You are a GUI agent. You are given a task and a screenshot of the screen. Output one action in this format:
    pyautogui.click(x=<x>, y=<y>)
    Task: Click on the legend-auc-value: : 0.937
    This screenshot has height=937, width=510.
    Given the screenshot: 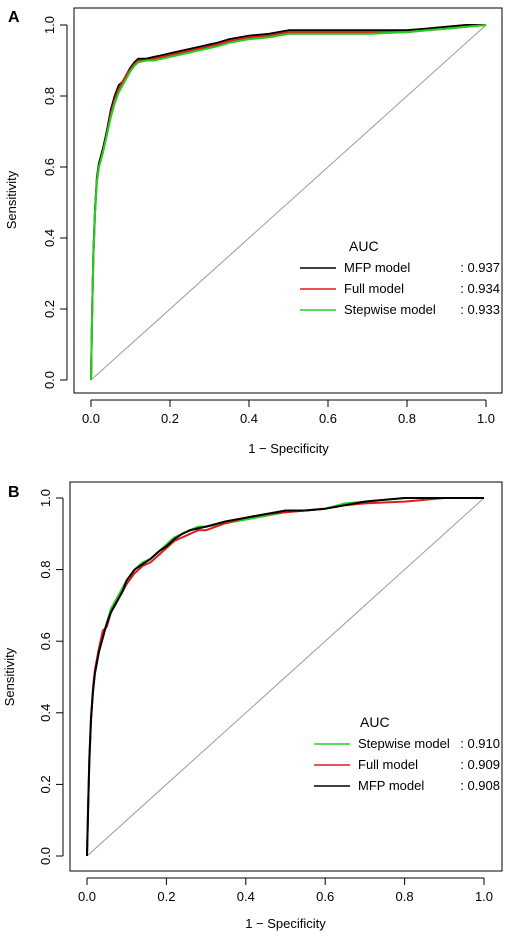 What is the action you would take?
    pyautogui.click(x=480, y=267)
    